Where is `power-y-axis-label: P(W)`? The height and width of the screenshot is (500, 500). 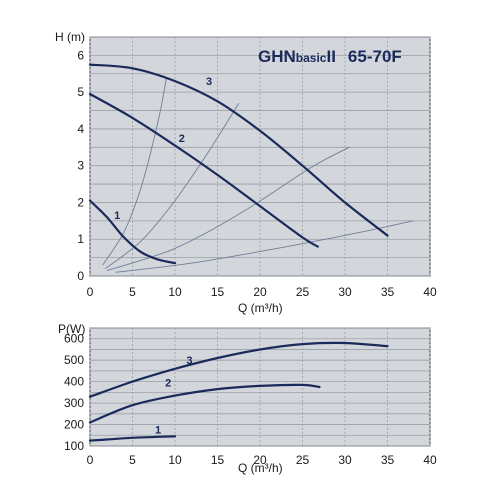
power-y-axis-label: P(W) is located at coordinates (71, 329).